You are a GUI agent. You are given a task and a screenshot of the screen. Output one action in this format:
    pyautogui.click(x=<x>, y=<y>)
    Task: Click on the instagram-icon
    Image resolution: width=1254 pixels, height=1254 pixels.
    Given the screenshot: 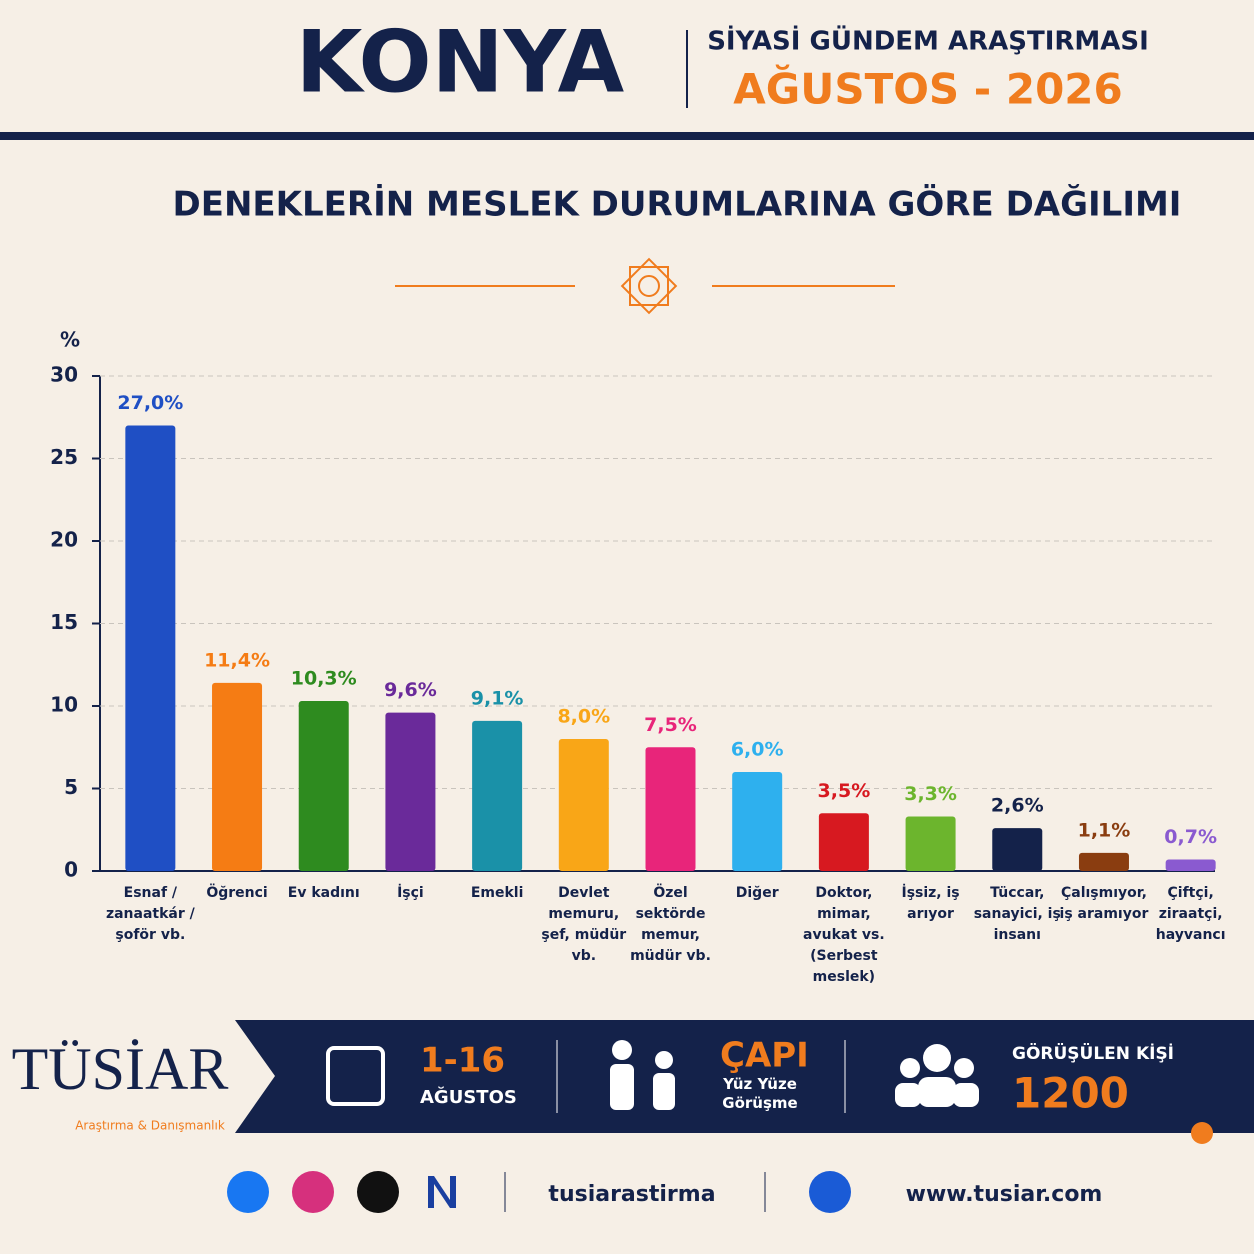 What is the action you would take?
    pyautogui.click(x=313, y=1192)
    